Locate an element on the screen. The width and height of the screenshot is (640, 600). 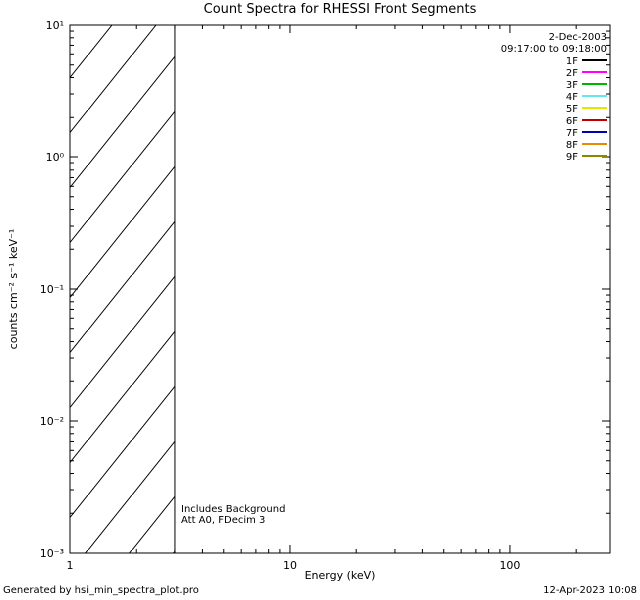
x-tick-label: 10 is located at coordinates (290, 565).